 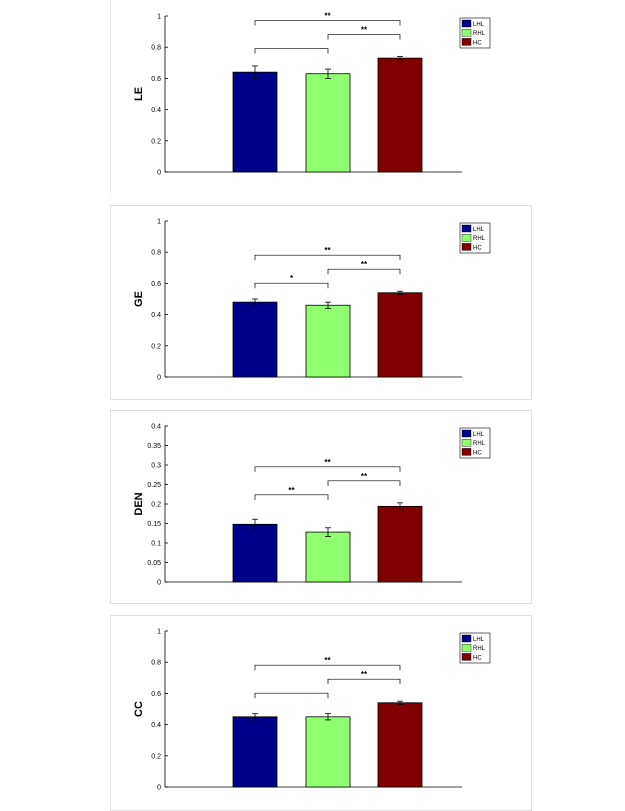 I want to click on significance-label: *, so click(x=292, y=278).